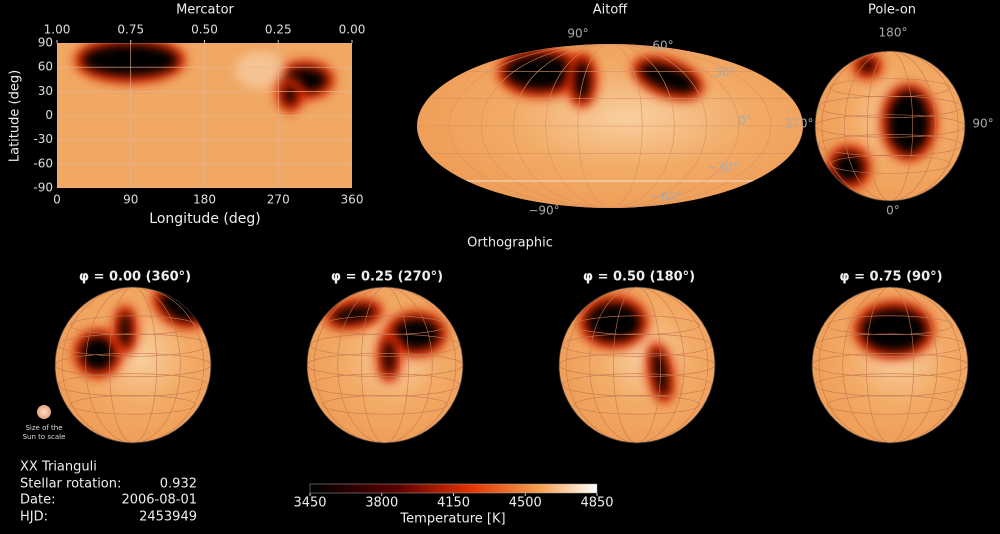 This screenshot has width=1000, height=534. Describe the element at coordinates (45, 91) in the screenshot. I see `y-tick-label: 30` at that location.